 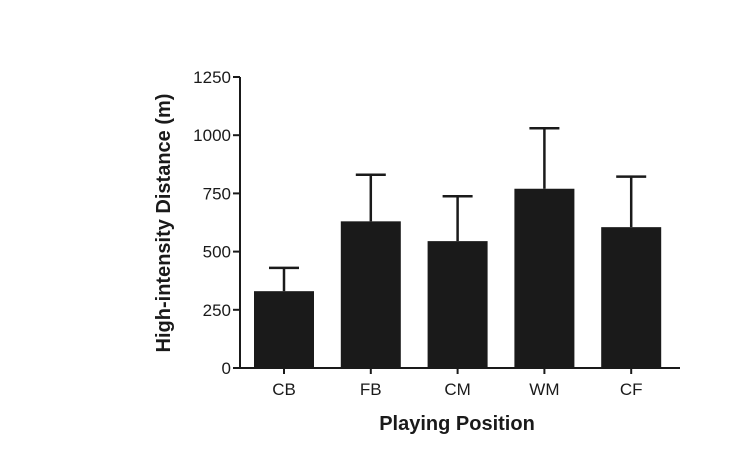 I want to click on x-tick-label-fb: FB, so click(x=371, y=389).